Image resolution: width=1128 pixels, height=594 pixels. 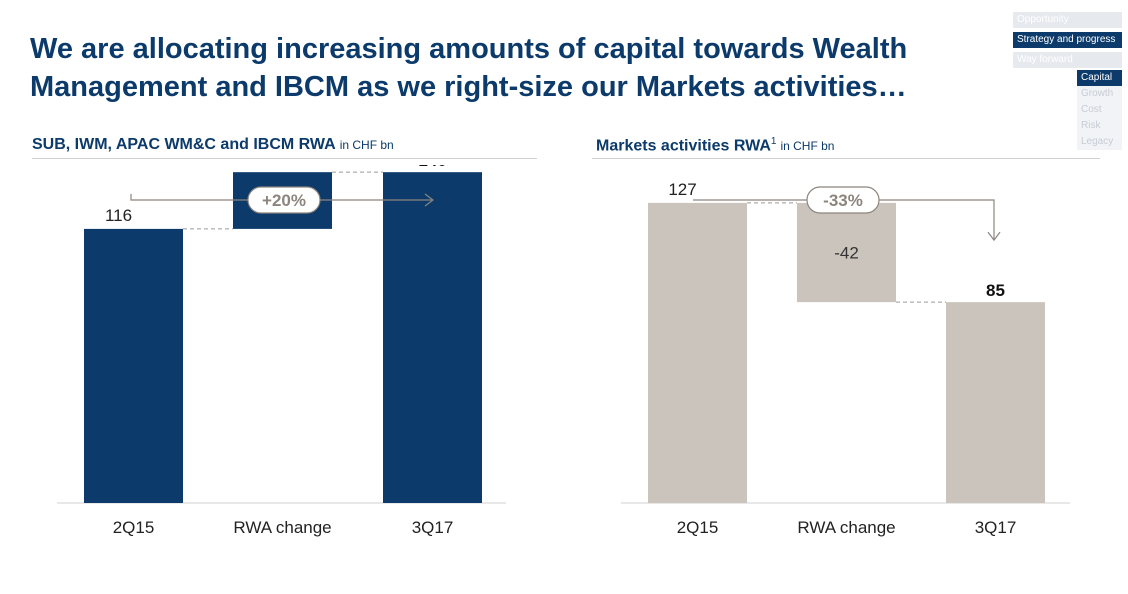 I want to click on left-change-percent-label: +20%, so click(x=284, y=200).